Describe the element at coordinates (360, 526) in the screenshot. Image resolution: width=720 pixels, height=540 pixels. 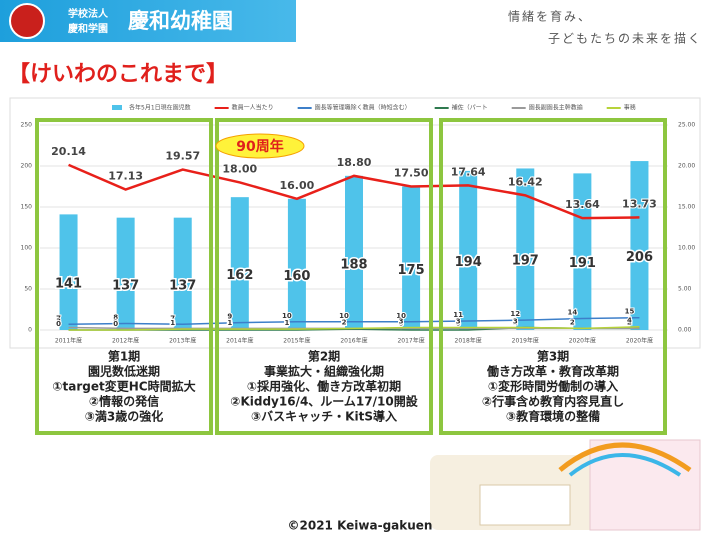
I see `footer: ©2021 Keiwa-gakuen` at that location.